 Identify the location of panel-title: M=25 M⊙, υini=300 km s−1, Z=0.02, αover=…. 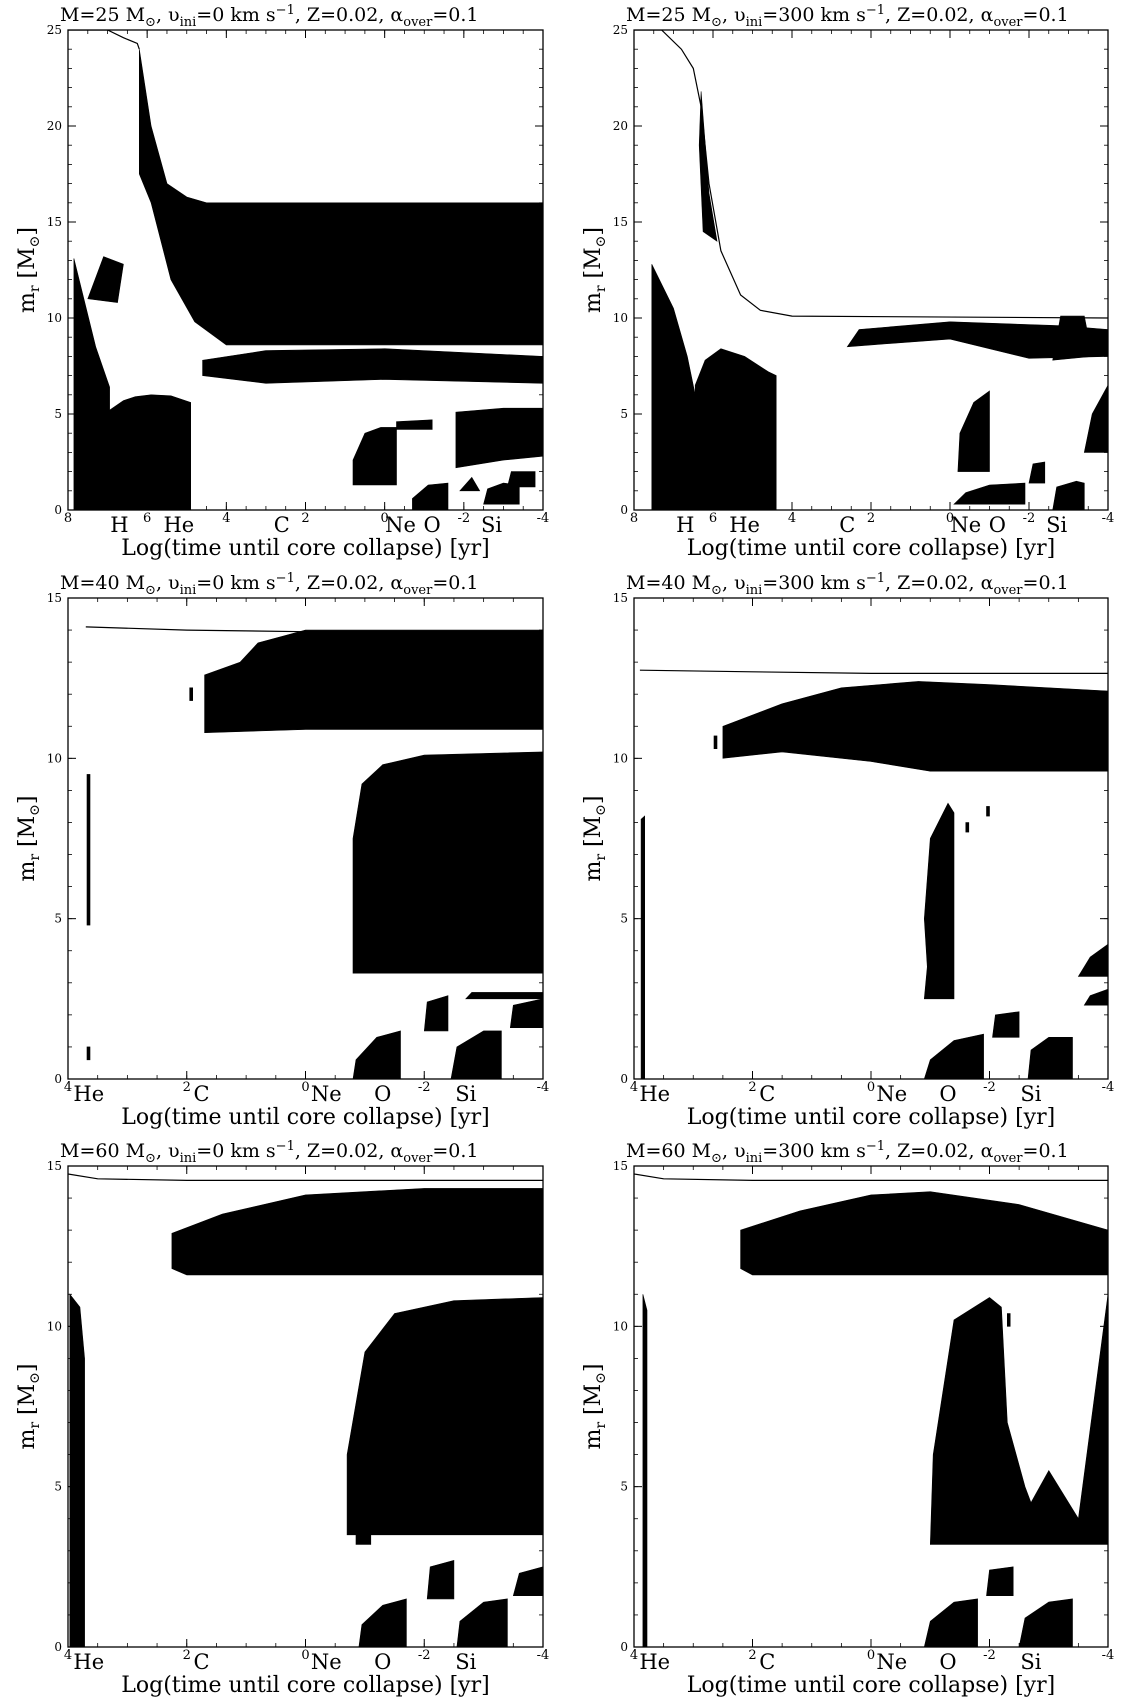
(847, 16).